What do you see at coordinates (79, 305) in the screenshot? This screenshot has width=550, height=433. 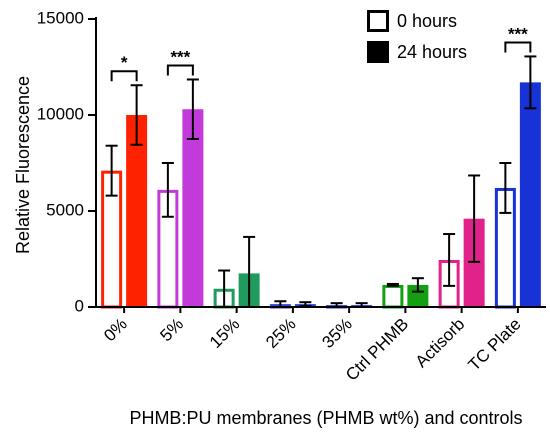 I see `y-tick-label-0: 0` at bounding box center [79, 305].